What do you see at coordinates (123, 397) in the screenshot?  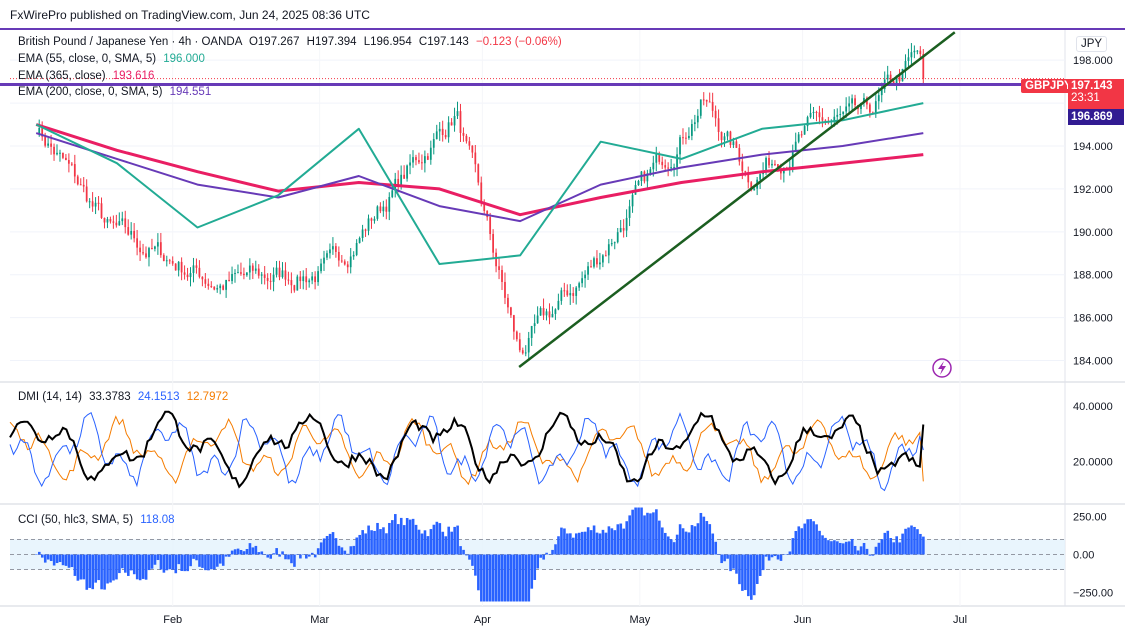 I see `dmi-legend: DMI (14, 14) 33.3783 24.1513 12.7972` at bounding box center [123, 397].